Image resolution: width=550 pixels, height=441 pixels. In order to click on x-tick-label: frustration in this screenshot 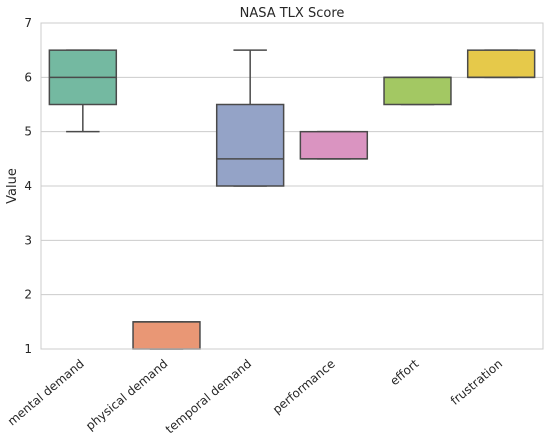, I will do `click(476, 382)`.